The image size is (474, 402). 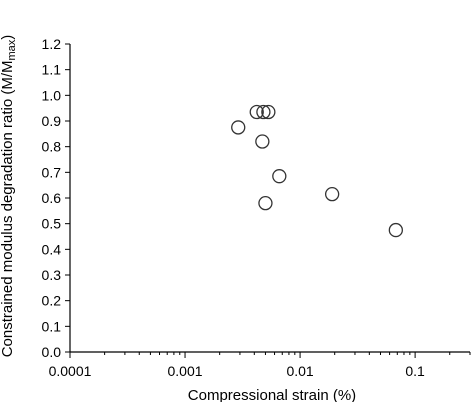 What do you see at coordinates (52, 44) in the screenshot?
I see `y-tick-label: 1.2` at bounding box center [52, 44].